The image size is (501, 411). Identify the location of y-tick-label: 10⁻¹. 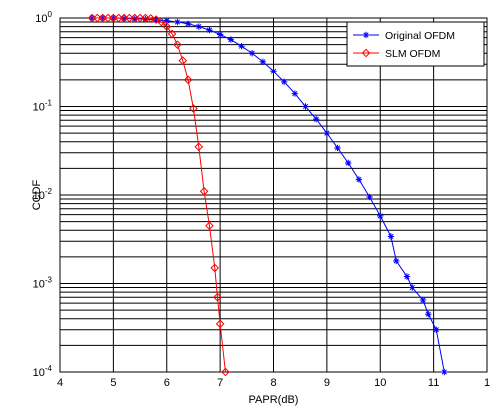
(43, 106).